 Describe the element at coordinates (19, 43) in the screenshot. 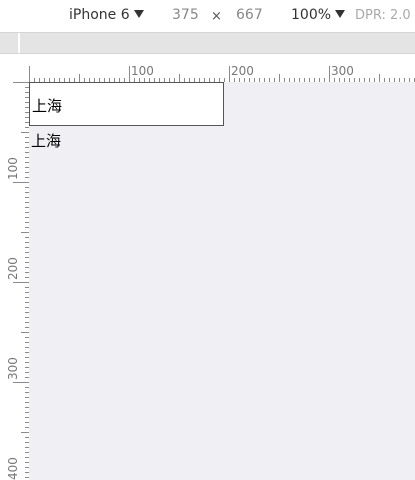

I see `media-query-handle` at that location.